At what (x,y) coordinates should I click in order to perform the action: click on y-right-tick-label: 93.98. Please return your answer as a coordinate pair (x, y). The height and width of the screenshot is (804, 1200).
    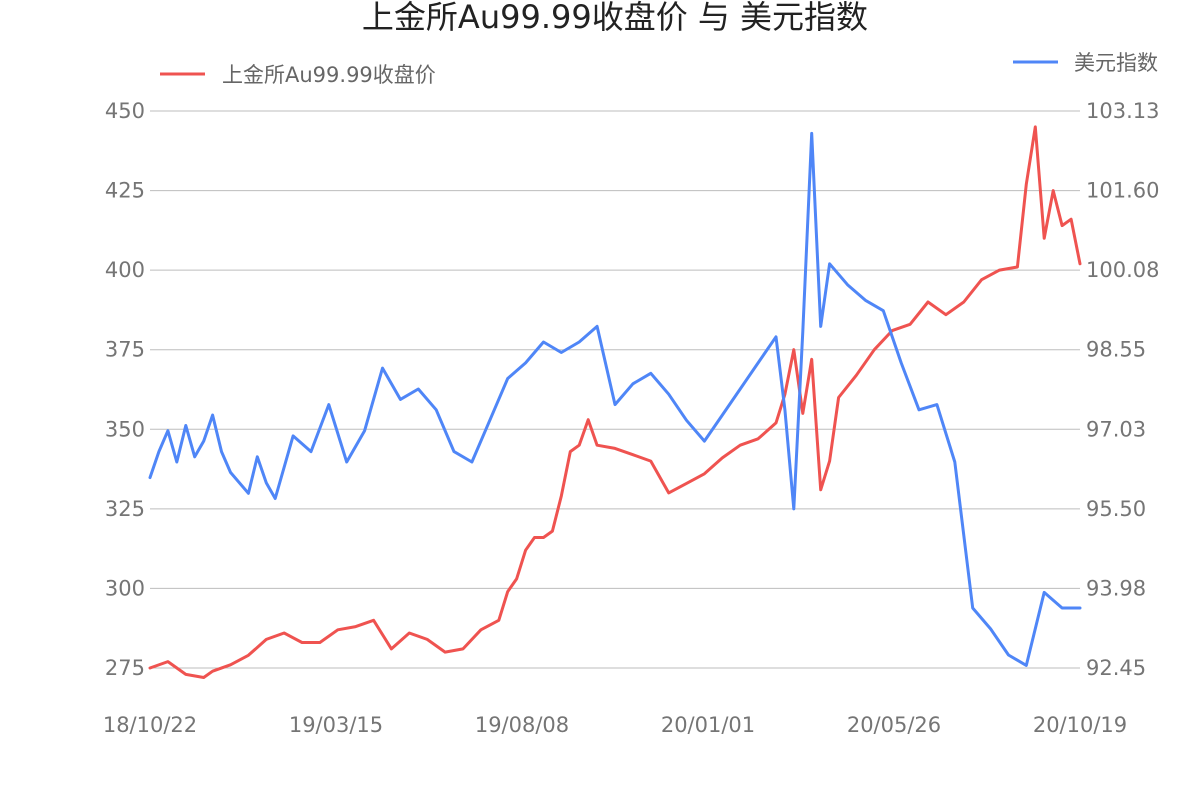
    Looking at the image, I should click on (1116, 588).